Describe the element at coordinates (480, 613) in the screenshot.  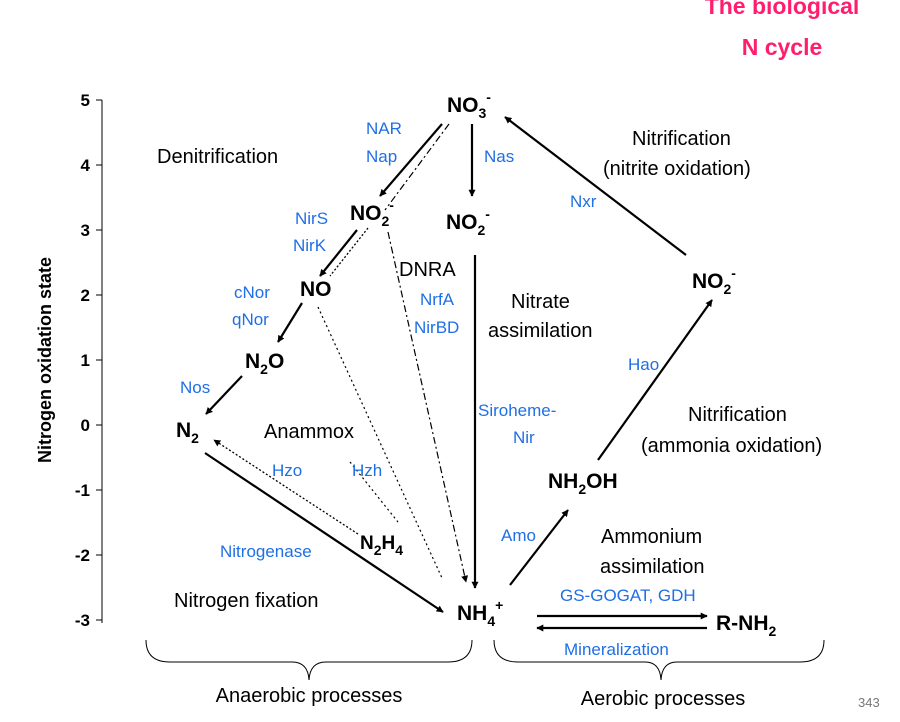
I see `species-nh4: NH4+` at that location.